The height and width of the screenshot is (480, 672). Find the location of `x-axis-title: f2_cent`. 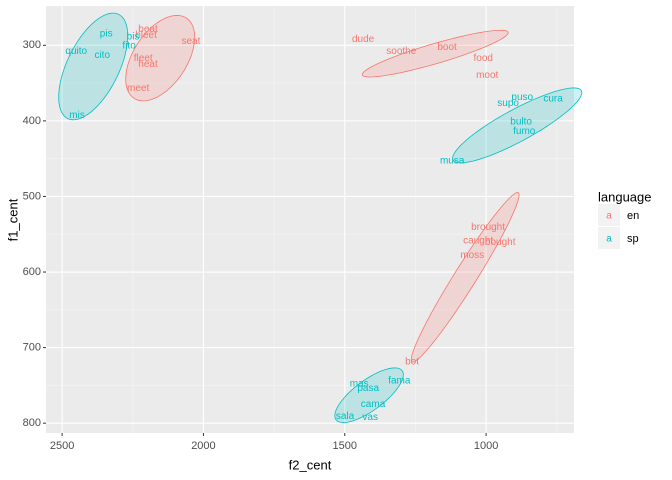

x-axis-title: f2_cent is located at coordinates (310, 464).